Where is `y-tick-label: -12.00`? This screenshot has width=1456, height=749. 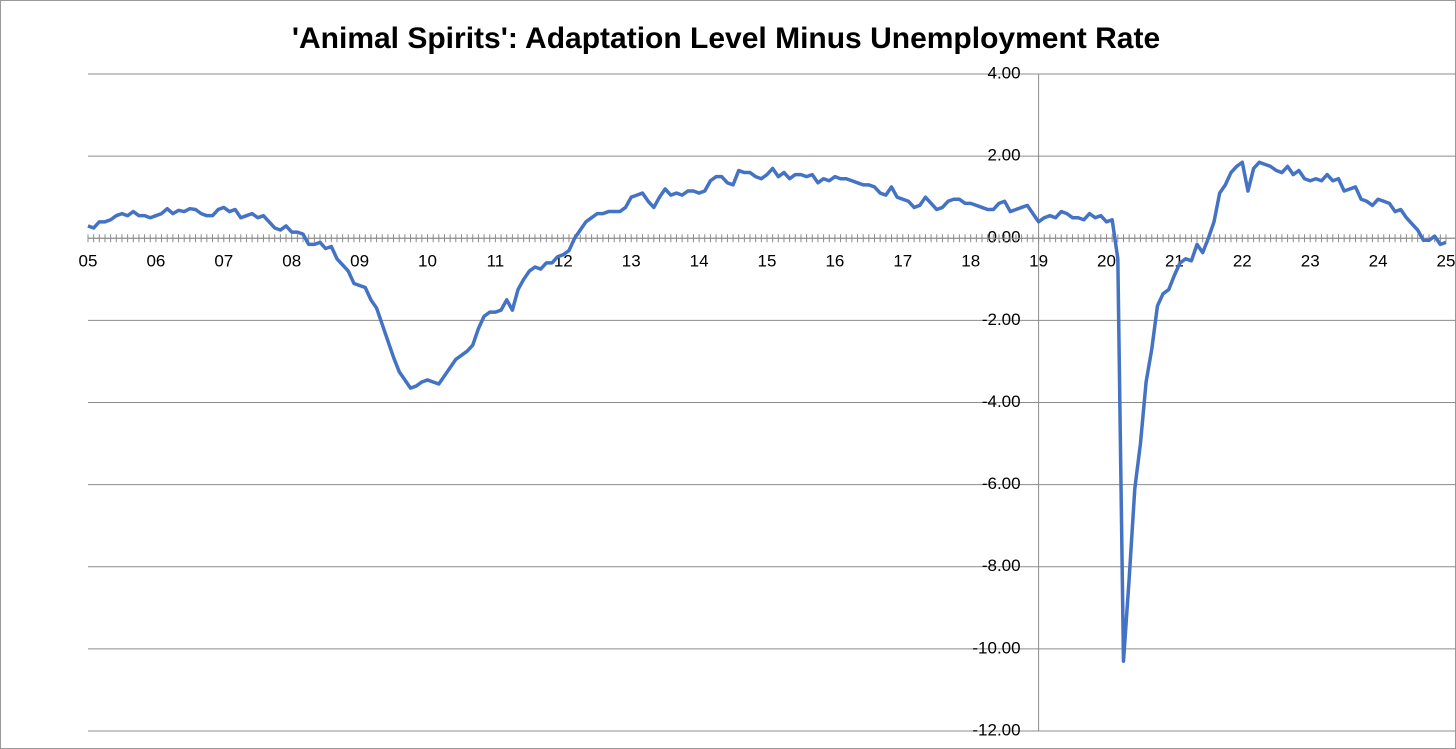
y-tick-label: -12.00 is located at coordinates (996, 729).